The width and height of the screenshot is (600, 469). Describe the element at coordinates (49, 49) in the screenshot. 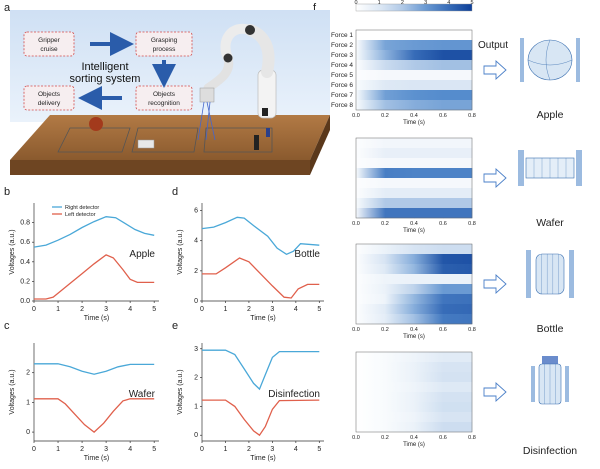

I see `svg-text: cruise` at that location.